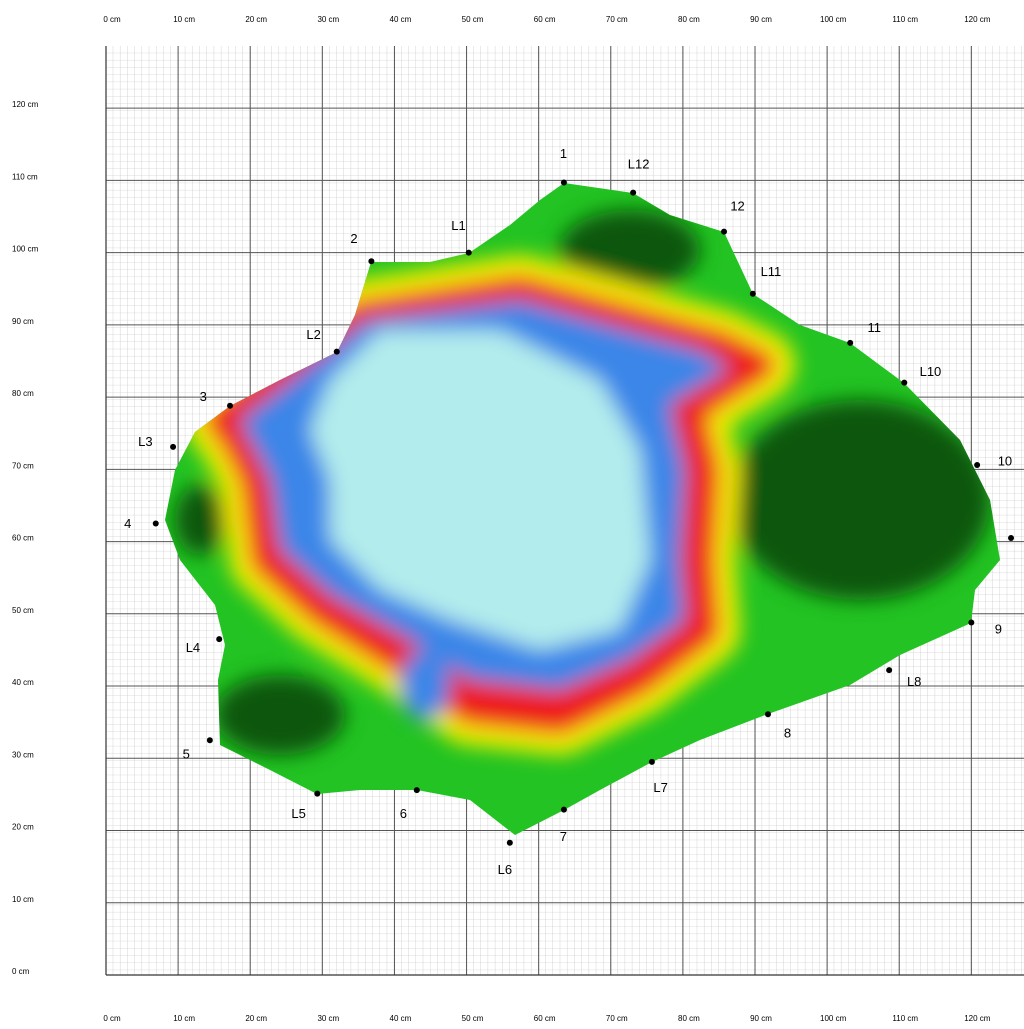 The image size is (1024, 1029). I want to click on point-label: 6, so click(403, 813).